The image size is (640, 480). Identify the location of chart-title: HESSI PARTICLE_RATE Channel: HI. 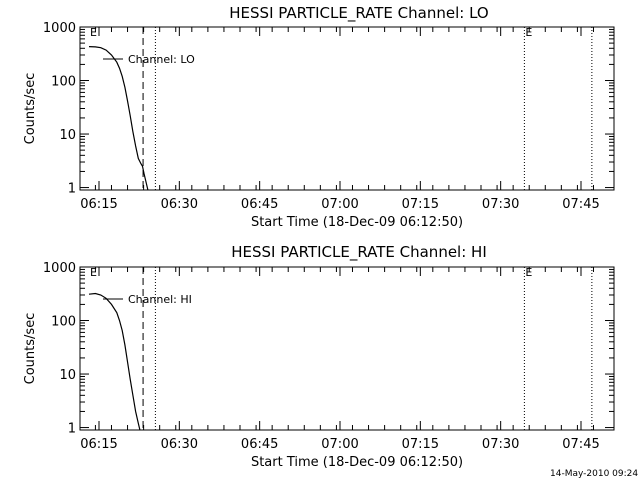
(359, 252).